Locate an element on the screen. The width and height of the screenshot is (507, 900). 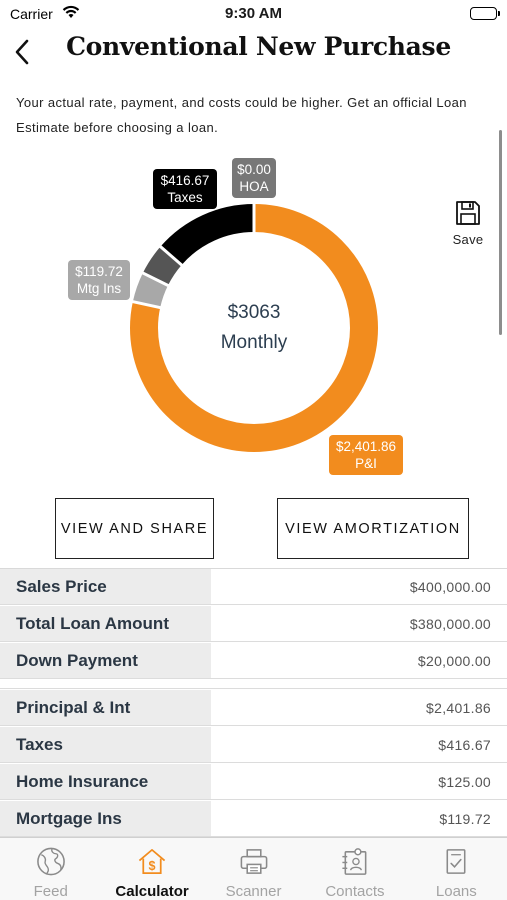
hoa-callout-amount: $0.00 is located at coordinates (254, 169).